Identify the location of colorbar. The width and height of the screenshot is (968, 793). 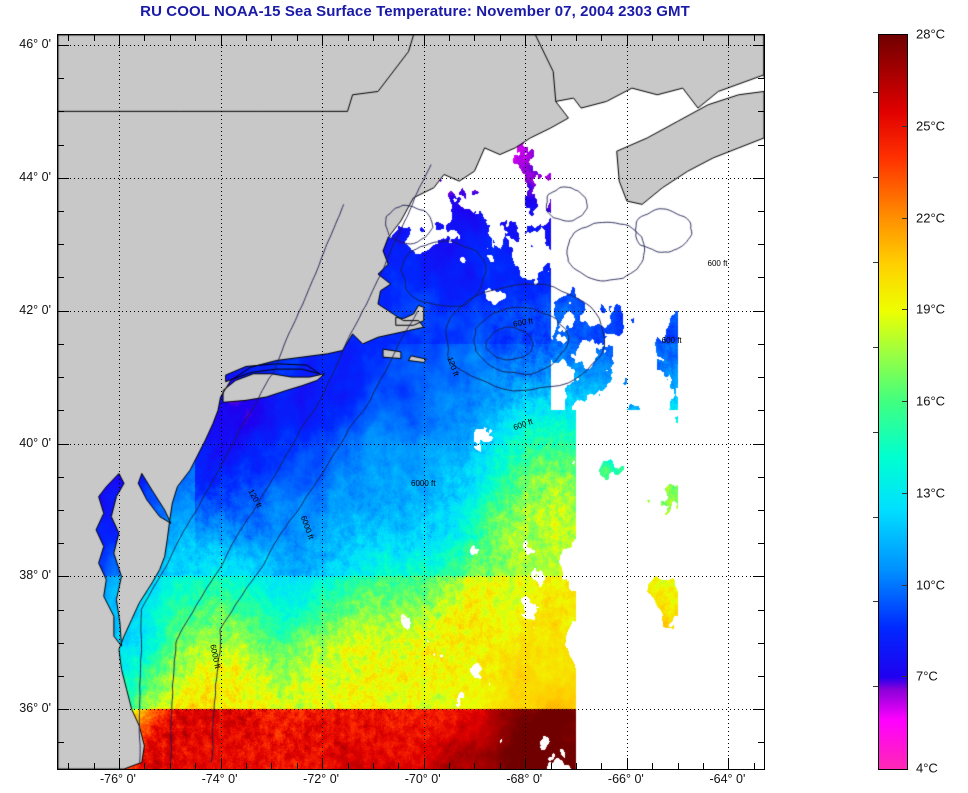
(893, 402).